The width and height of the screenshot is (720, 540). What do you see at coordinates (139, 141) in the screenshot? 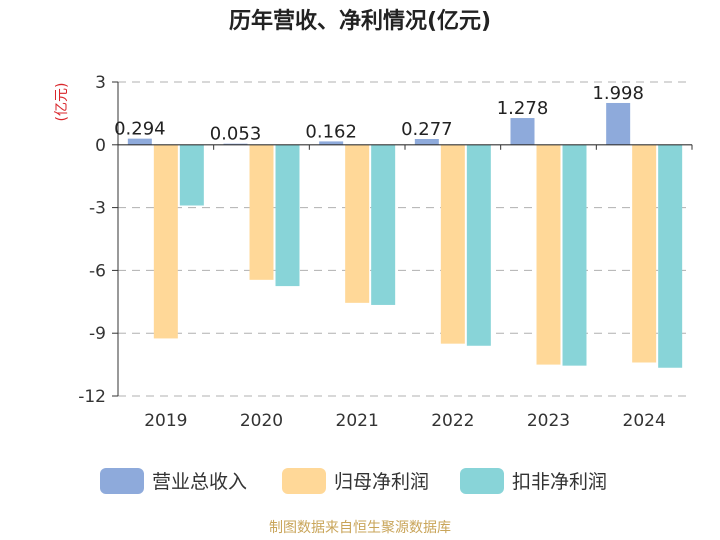
I see `bar-营业总收入-2019` at bounding box center [139, 141].